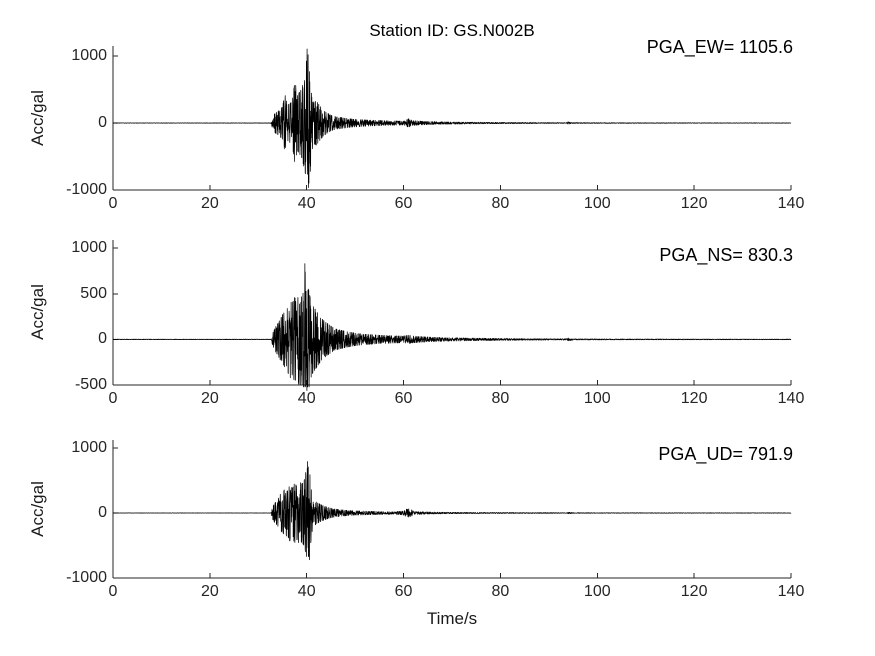 Image resolution: width=875 pixels, height=656 pixels. Describe the element at coordinates (719, 47) in the screenshot. I see `pga-ew-annotation: PGA_EW= 1105.6` at that location.